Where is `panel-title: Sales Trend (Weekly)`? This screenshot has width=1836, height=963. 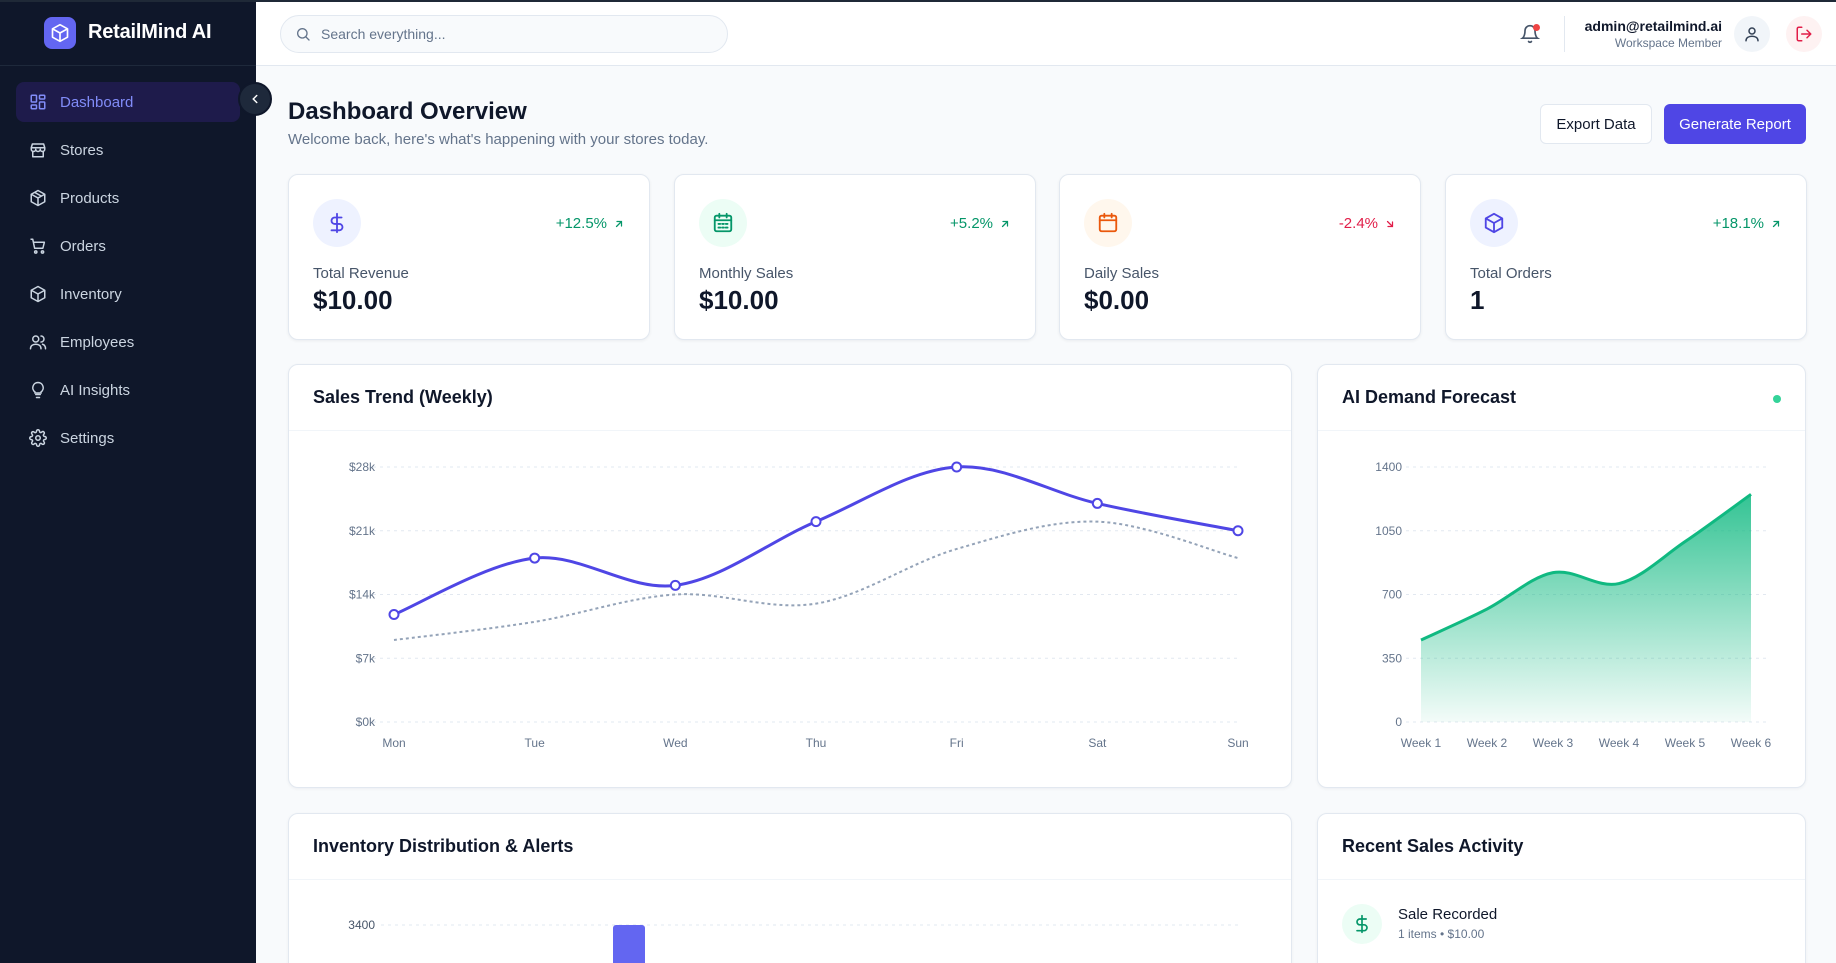 panel-title: Sales Trend (Weekly) is located at coordinates (790, 398).